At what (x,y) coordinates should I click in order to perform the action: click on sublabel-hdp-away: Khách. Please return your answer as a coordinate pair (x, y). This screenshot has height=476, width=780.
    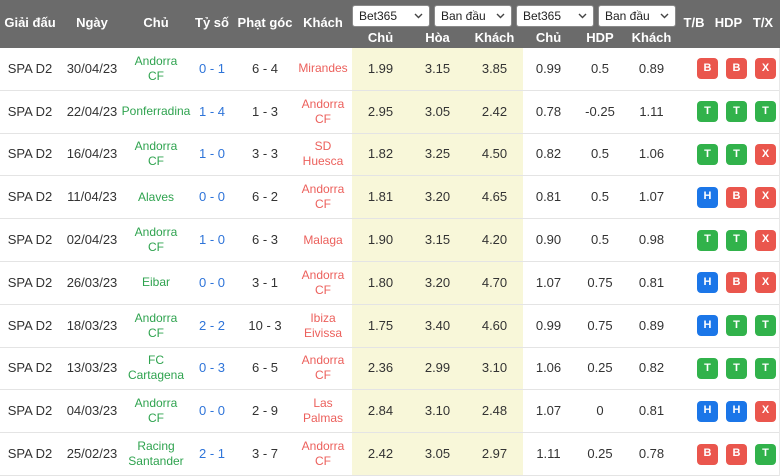
    Looking at the image, I should click on (651, 37).